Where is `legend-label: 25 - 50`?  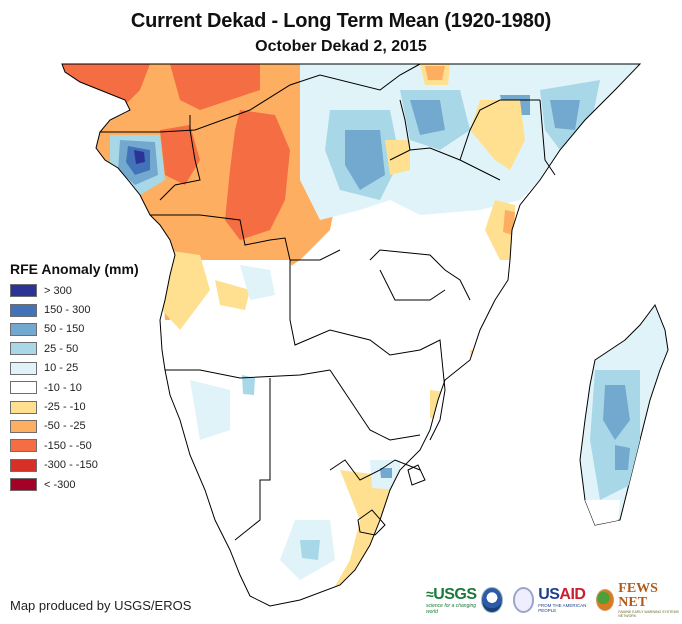
legend-label: 25 - 50 is located at coordinates (61, 348).